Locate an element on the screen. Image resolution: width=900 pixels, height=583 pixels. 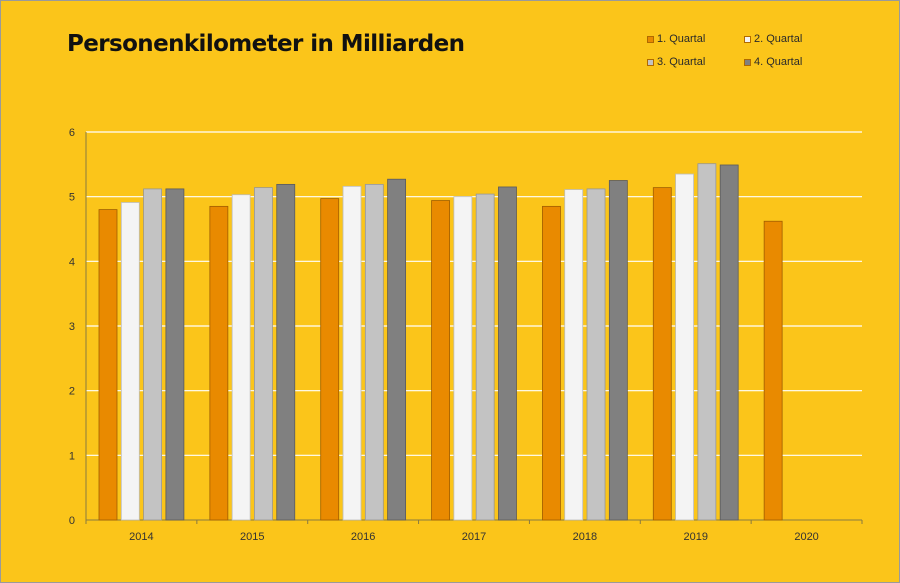
y-tick-label: 5 is located at coordinates (72, 198).